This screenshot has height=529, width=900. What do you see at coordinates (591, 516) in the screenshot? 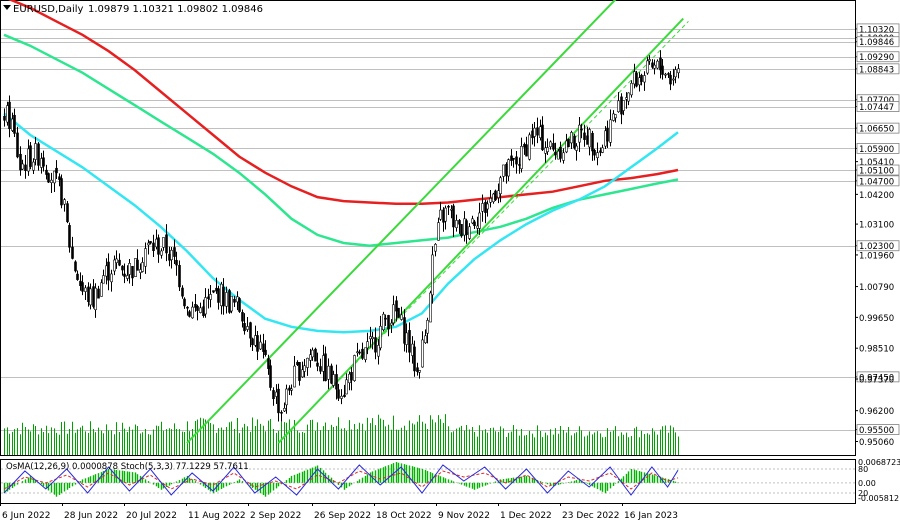
I see `date-tick-label: 23 Dec 2022` at bounding box center [591, 516].